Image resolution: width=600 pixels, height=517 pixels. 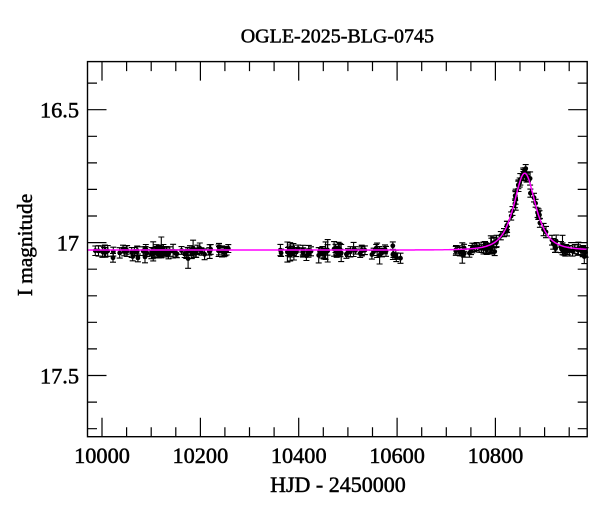 What do you see at coordinates (337, 37) in the screenshot?
I see `svg-text: OGLE-2025-BLG-0745` at bounding box center [337, 37].